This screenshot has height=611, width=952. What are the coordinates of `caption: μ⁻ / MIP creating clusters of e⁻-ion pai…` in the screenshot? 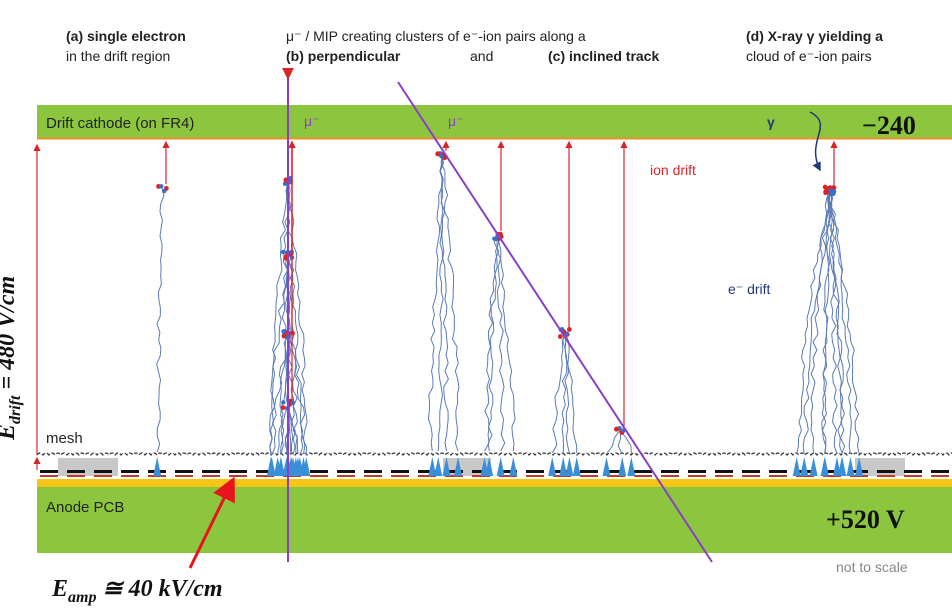 It's located at (436, 36).